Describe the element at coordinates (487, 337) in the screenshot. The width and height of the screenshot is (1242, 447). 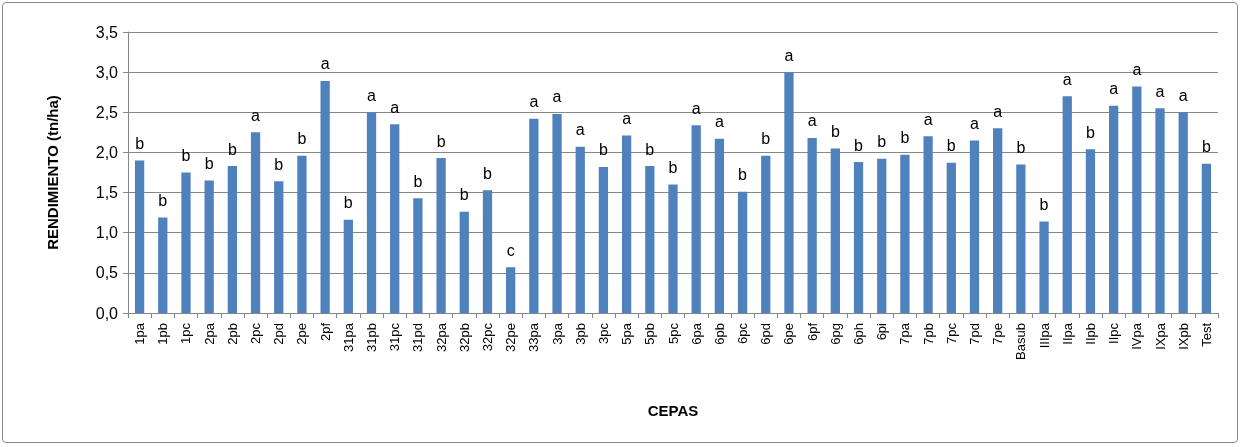
I see `x-tick-label: 32pc` at that location.